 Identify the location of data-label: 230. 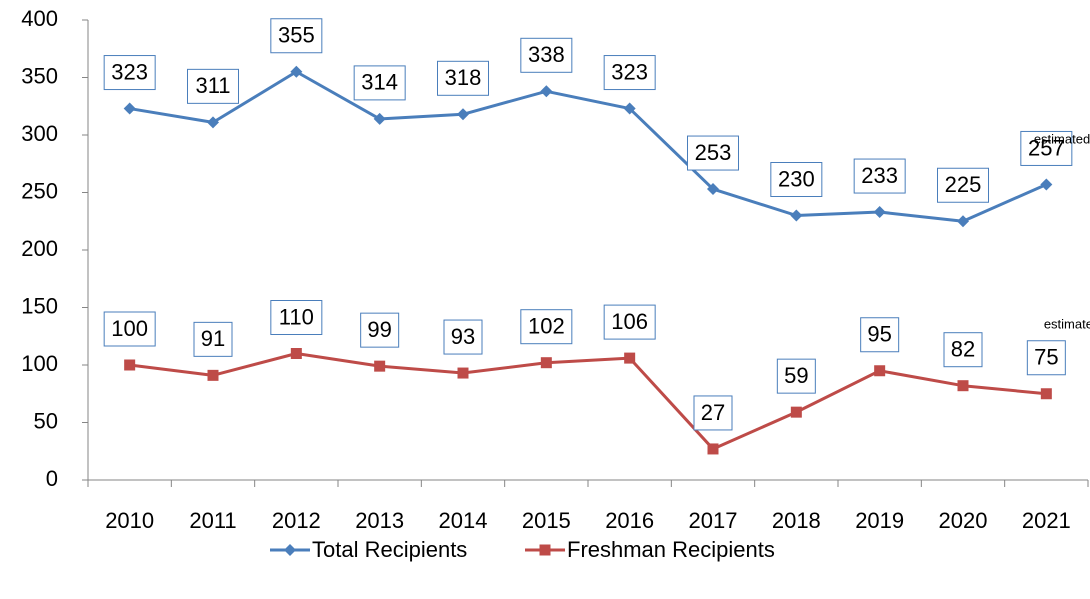
(796, 178).